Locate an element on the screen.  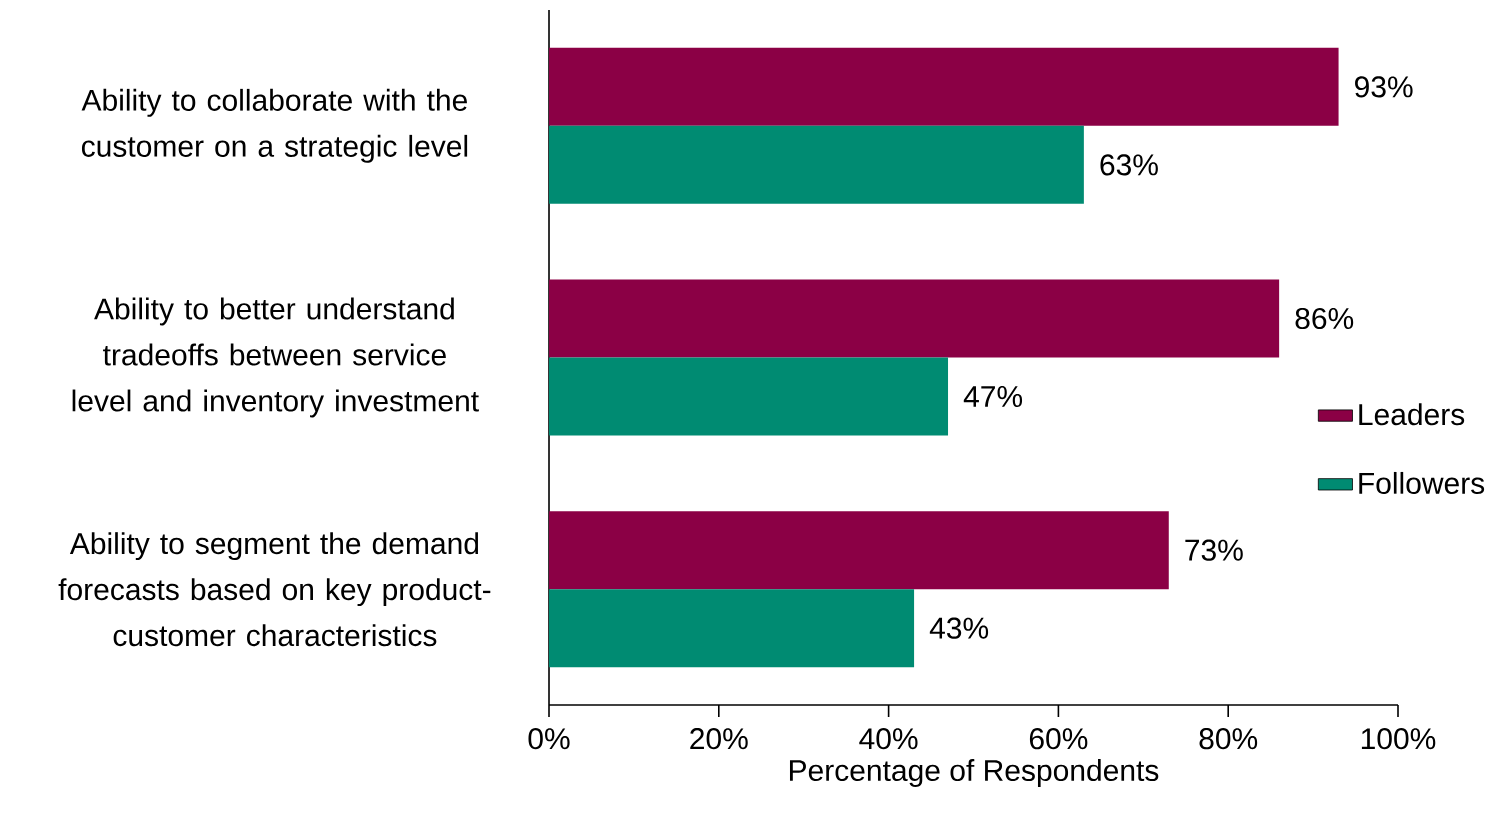
data-label: 73% is located at coordinates (1214, 550).